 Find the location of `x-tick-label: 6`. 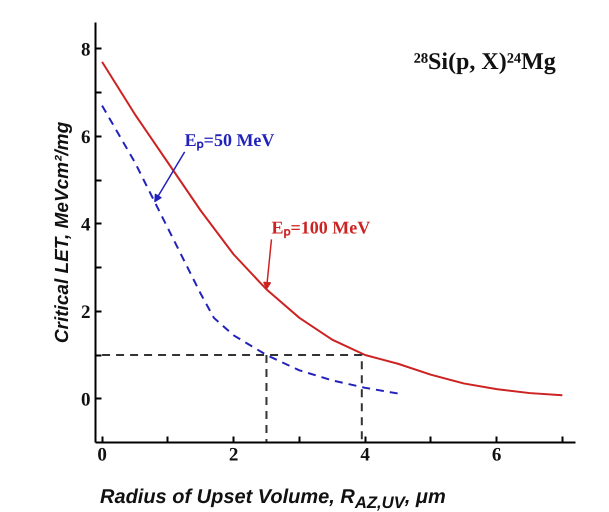

x-tick-label: 6 is located at coordinates (497, 455).